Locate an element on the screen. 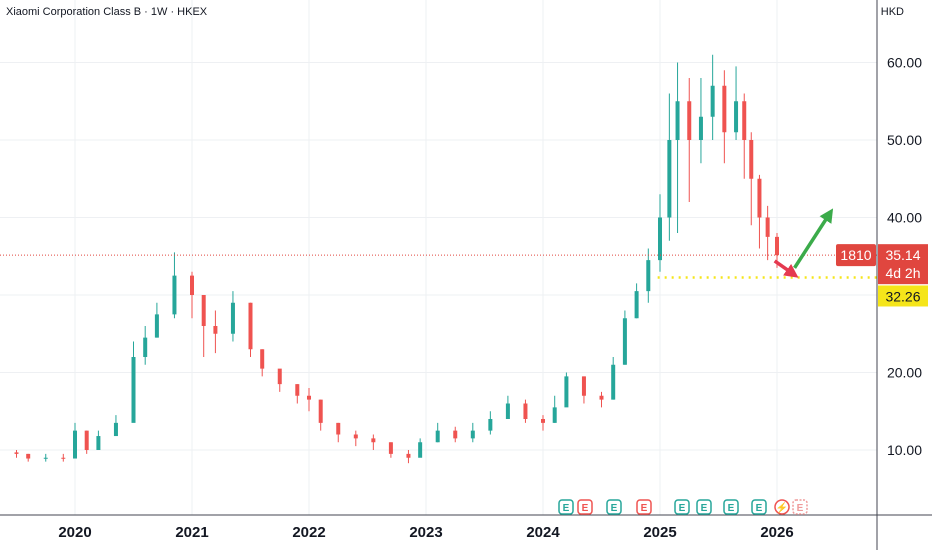  time-tick-label: 2025 is located at coordinates (659, 532).